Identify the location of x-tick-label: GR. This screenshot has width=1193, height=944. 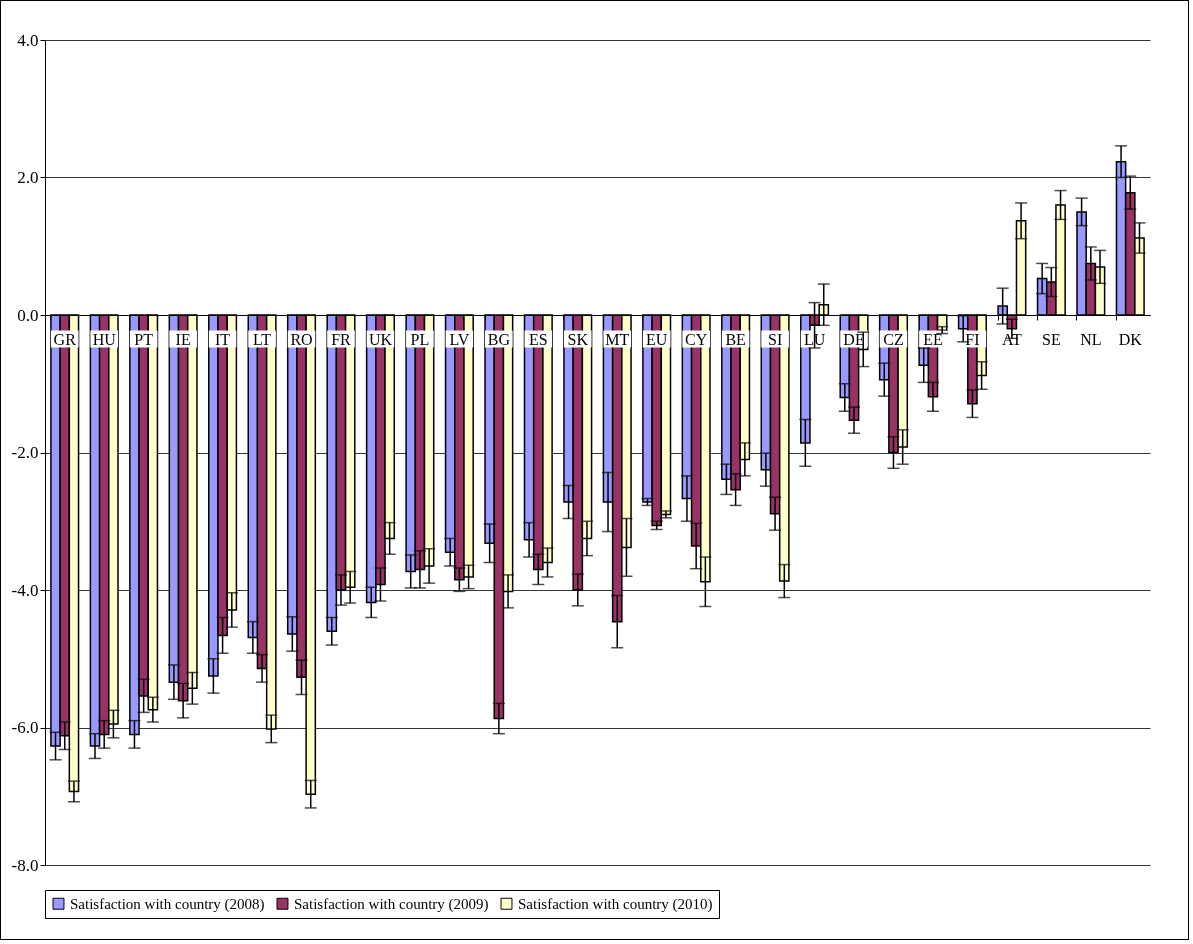
(65, 339).